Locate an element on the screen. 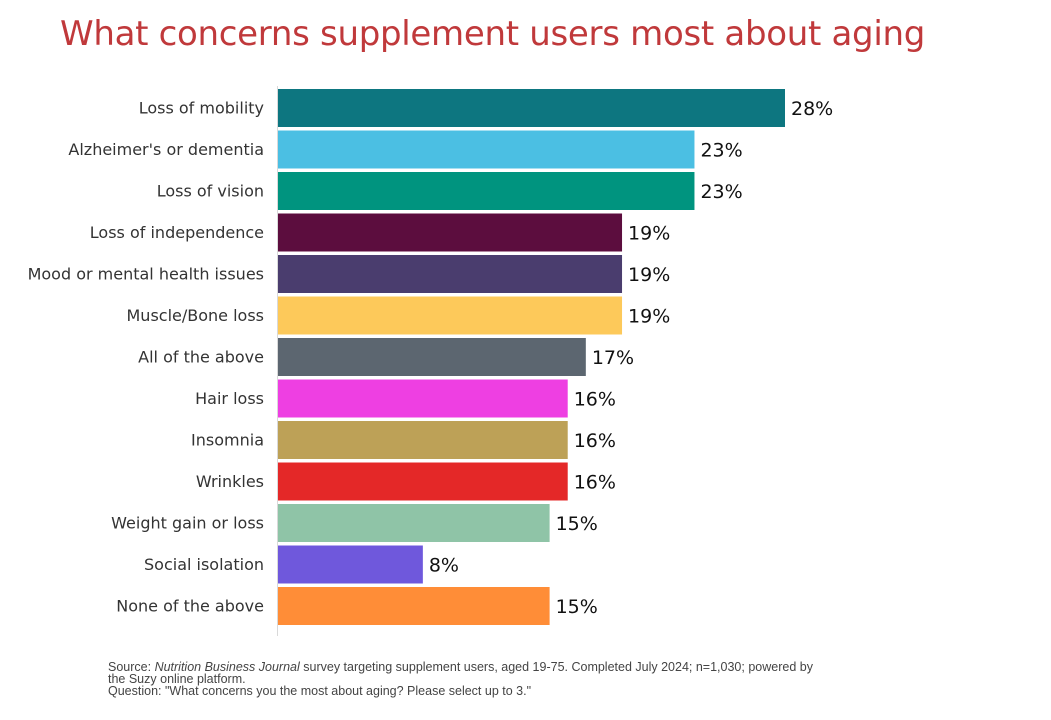  category-label: Alzheimer's or dementia is located at coordinates (166, 149).